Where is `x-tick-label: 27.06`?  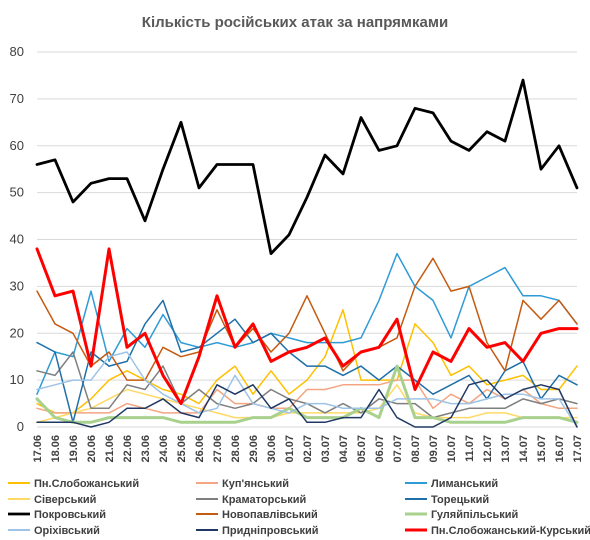
x-tick-label: 27.06 is located at coordinates (218, 449).